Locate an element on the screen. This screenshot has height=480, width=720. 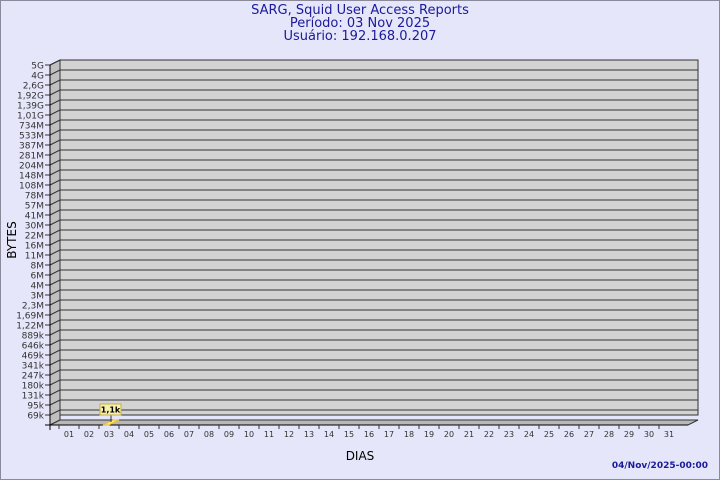
y-tick-label: 69k is located at coordinates (35, 417).